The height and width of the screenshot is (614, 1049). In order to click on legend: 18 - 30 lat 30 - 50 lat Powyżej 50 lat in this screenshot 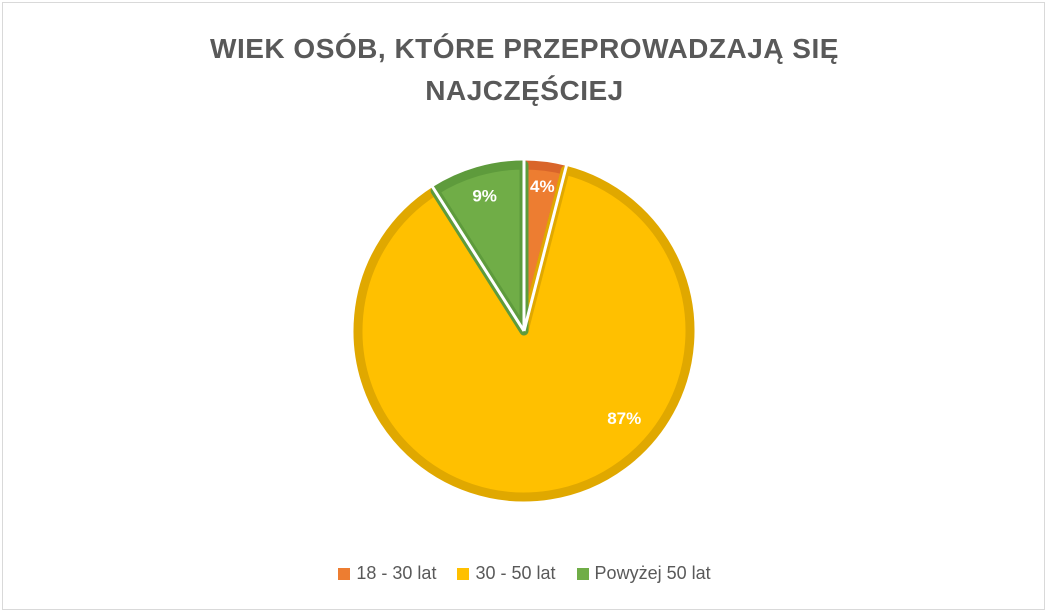, I will do `click(524, 574)`.